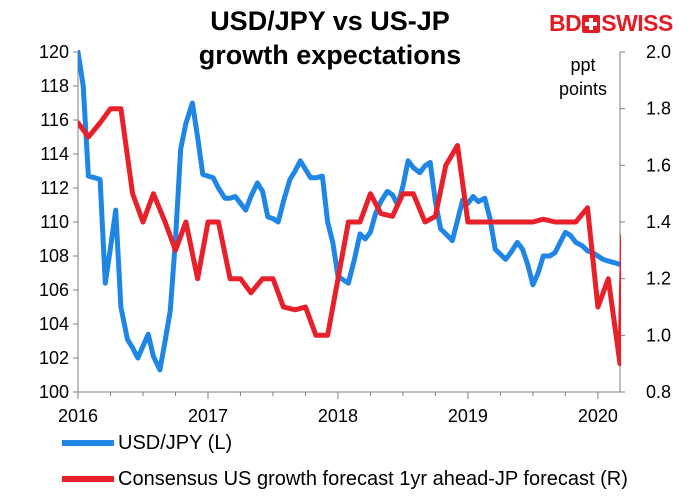  What do you see at coordinates (78, 416) in the screenshot?
I see `x-axis-tick-label: 2016` at bounding box center [78, 416].